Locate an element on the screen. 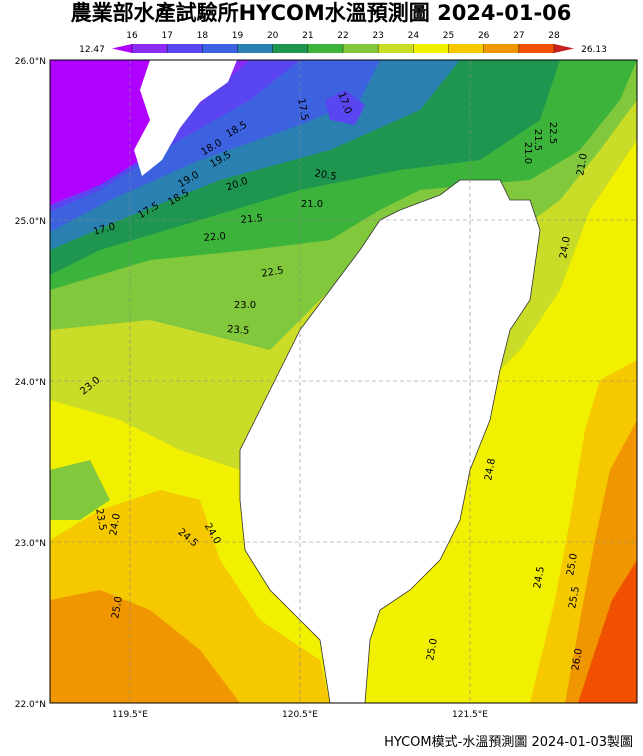 The image size is (643, 756). lat-label: 25.0°N is located at coordinates (30, 222).